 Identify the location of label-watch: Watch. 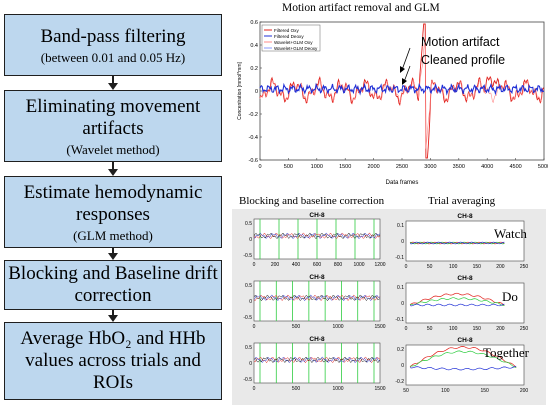
(510, 233).